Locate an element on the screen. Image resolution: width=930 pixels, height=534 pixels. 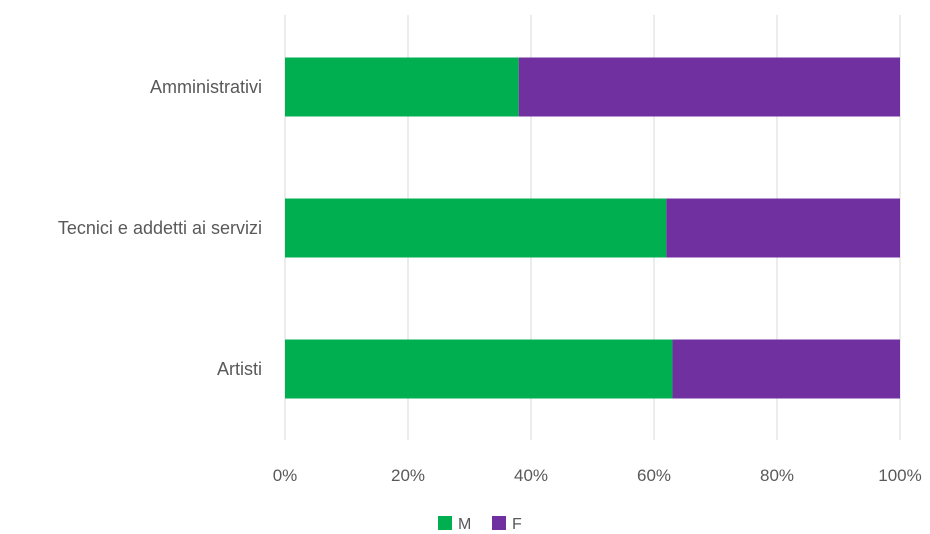
legend-swatch-m is located at coordinates (445, 523).